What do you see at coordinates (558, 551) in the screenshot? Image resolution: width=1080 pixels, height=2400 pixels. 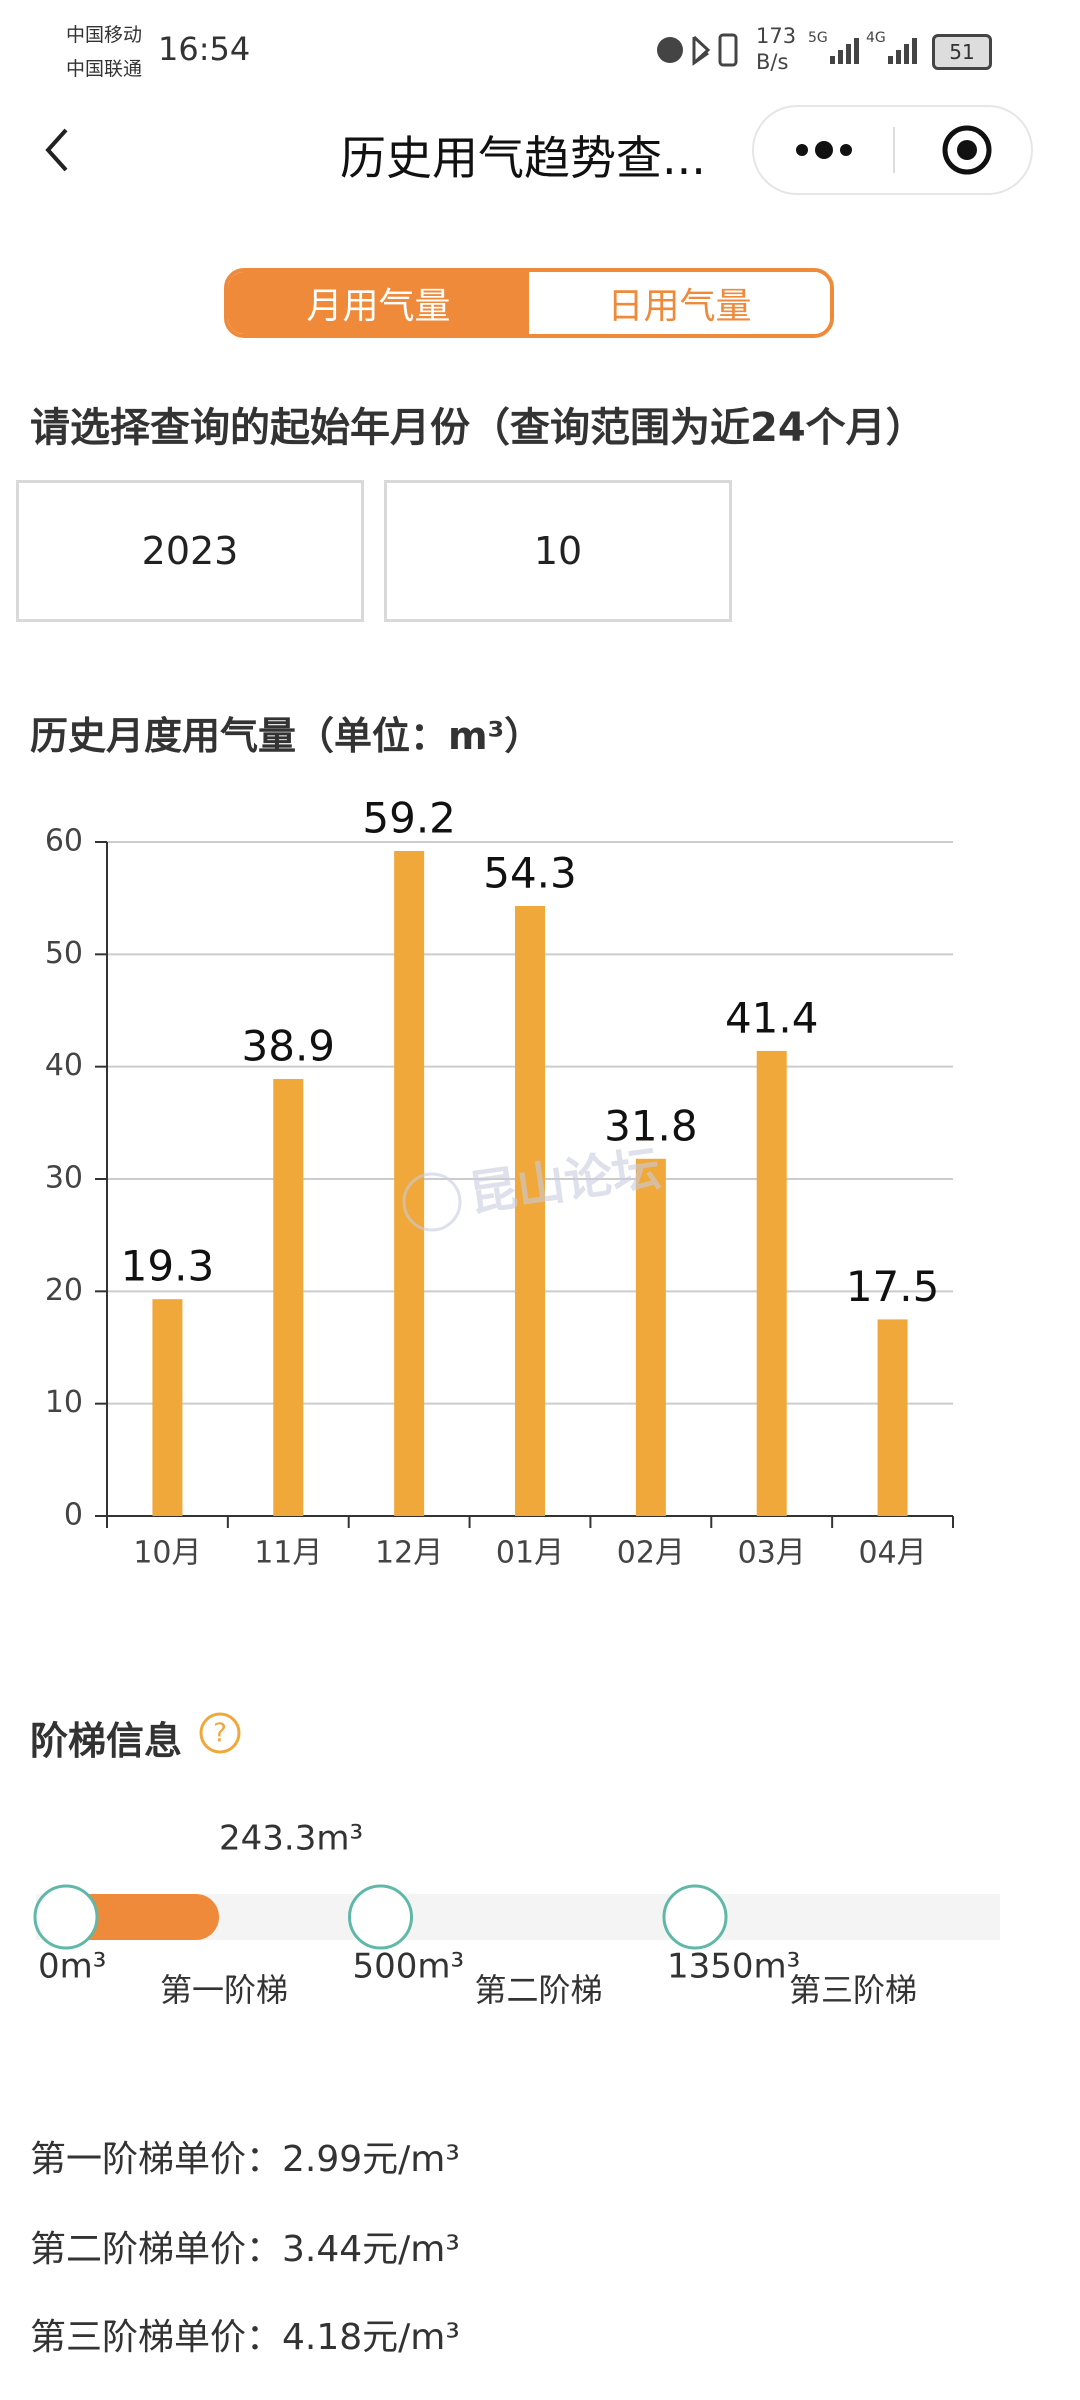 I see `month-picker: 10` at bounding box center [558, 551].